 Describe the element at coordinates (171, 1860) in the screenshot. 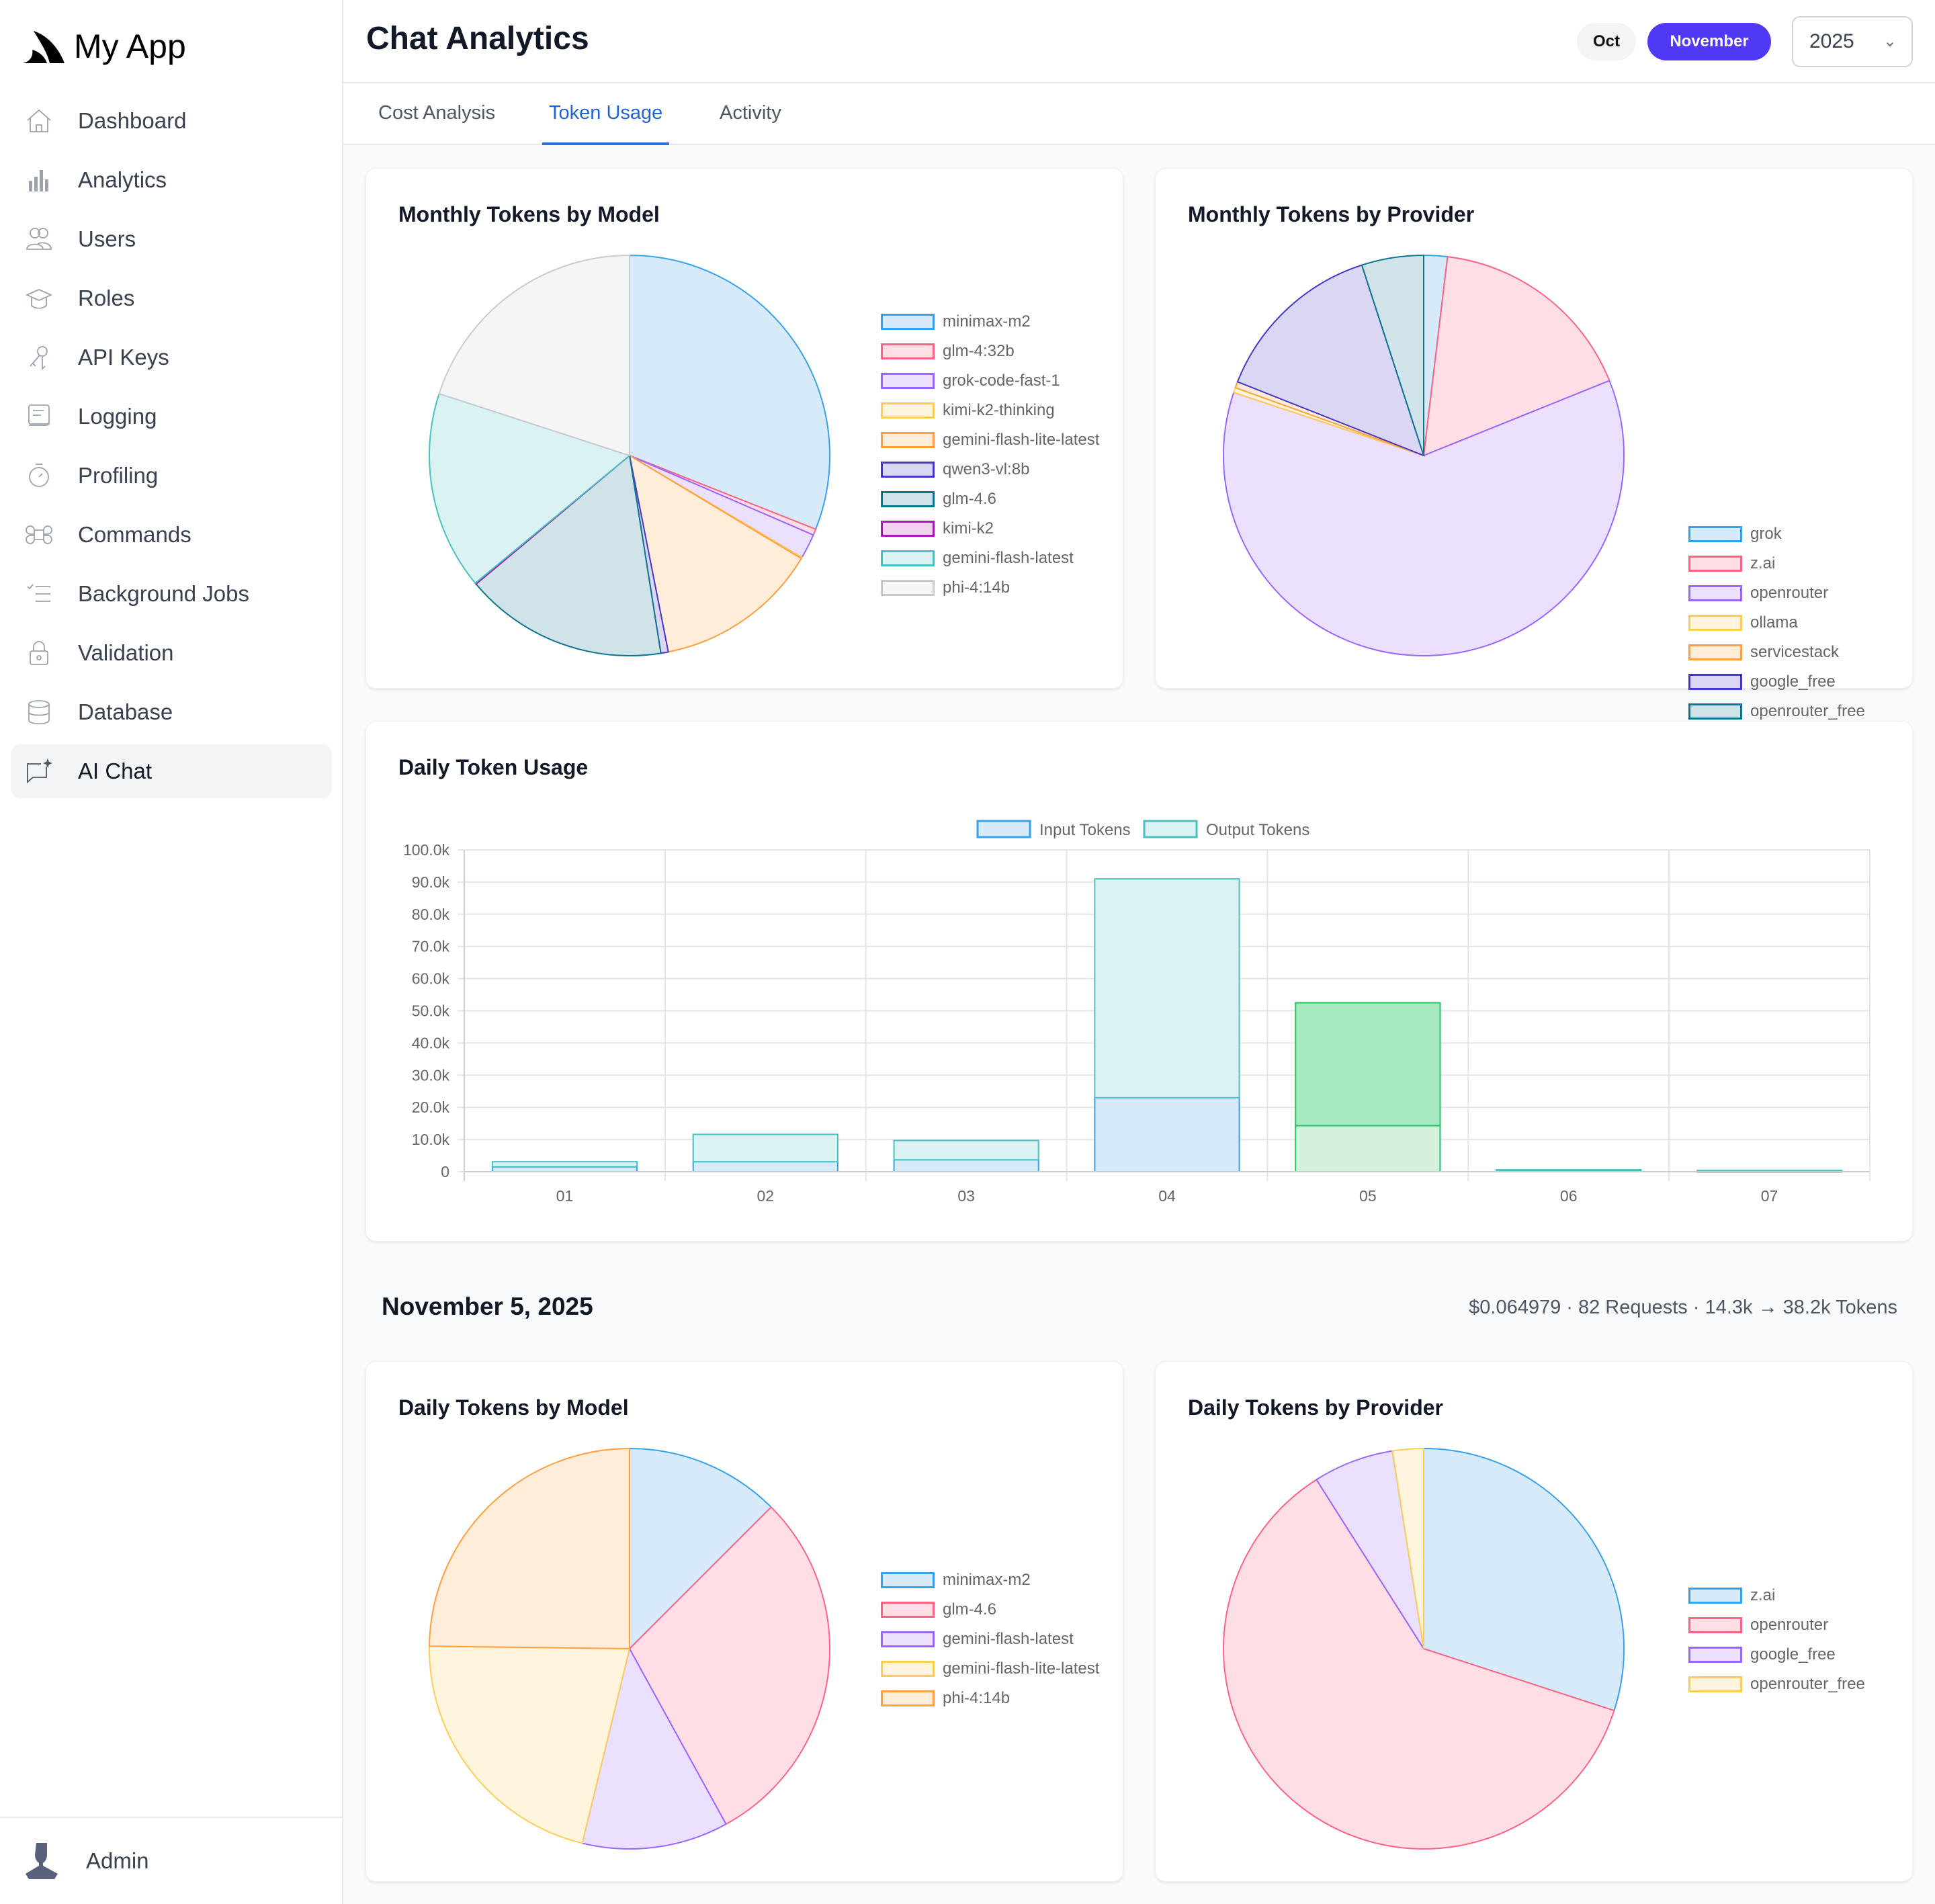

I see `user-menu: Admin` at that location.